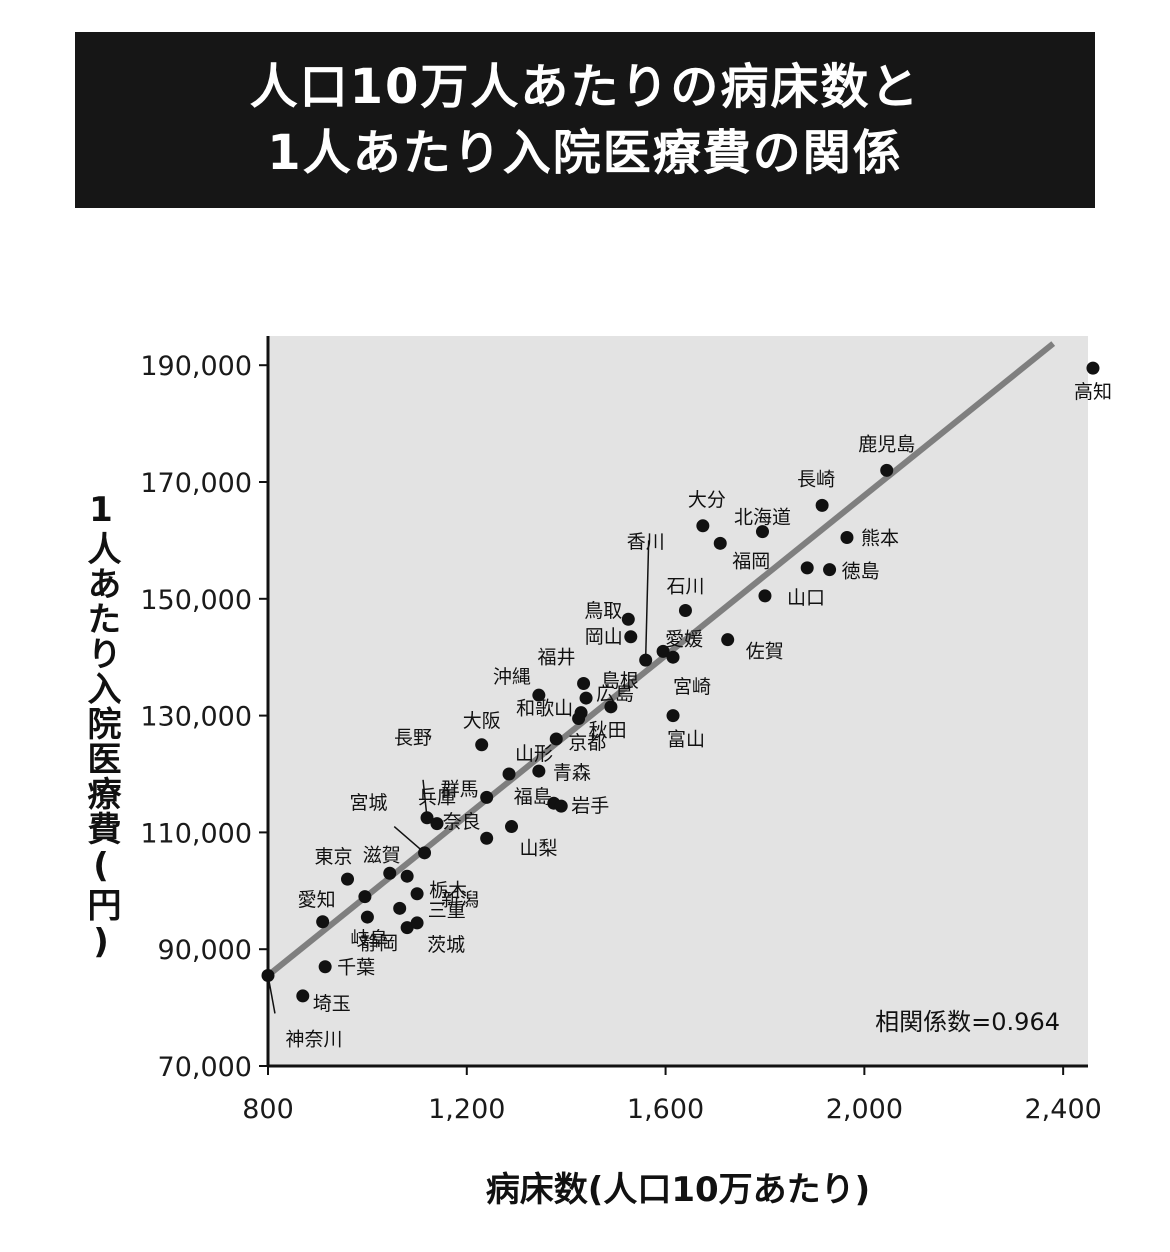  What do you see at coordinates (585, 120) in the screenshot?
I see `chart-title-banner: 人口10万人あたりの病床数と 1人あたり入院医療費の関係` at bounding box center [585, 120].